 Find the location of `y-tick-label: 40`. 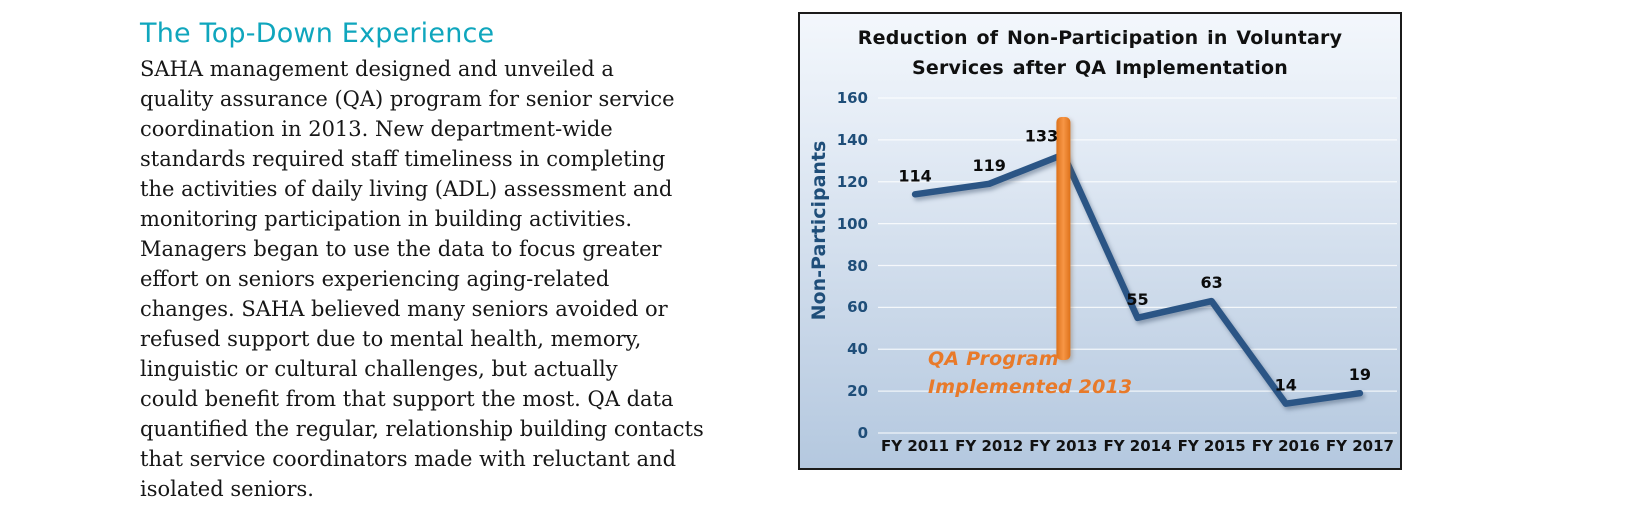

y-tick-label: 40 is located at coordinates (857, 349).